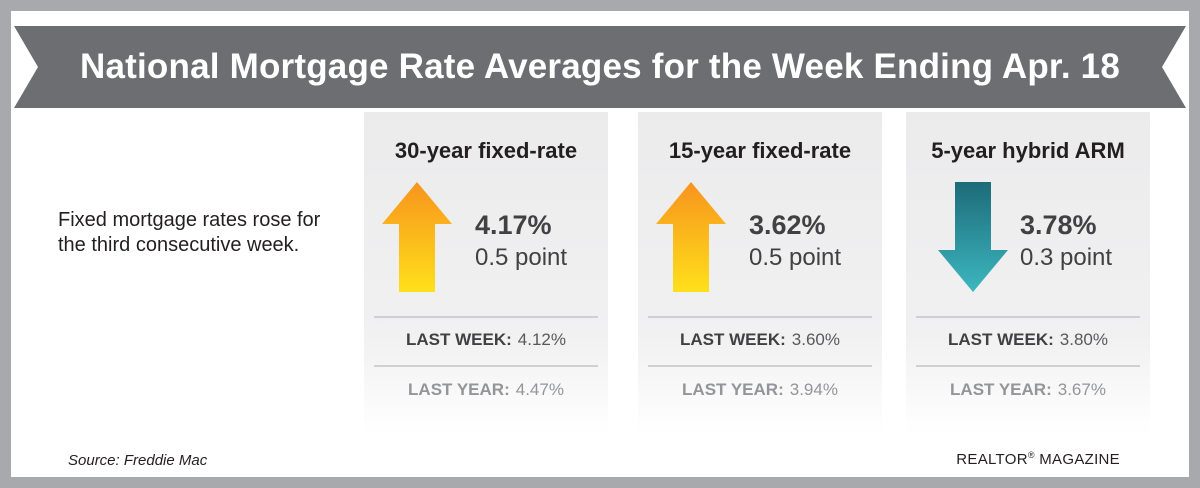  Describe the element at coordinates (138, 460) in the screenshot. I see `source-credit: Source: Freddie Mac` at that location.